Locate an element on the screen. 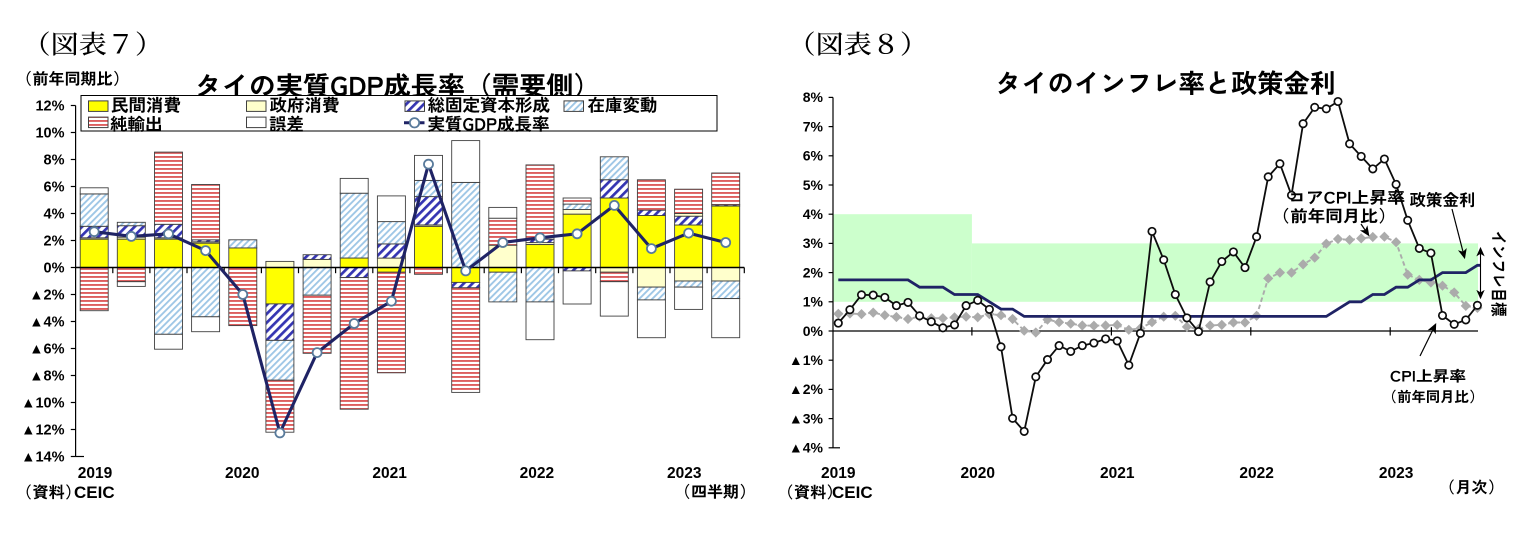 This screenshot has width=1530, height=543. svg-text: 10% is located at coordinates (49, 134).